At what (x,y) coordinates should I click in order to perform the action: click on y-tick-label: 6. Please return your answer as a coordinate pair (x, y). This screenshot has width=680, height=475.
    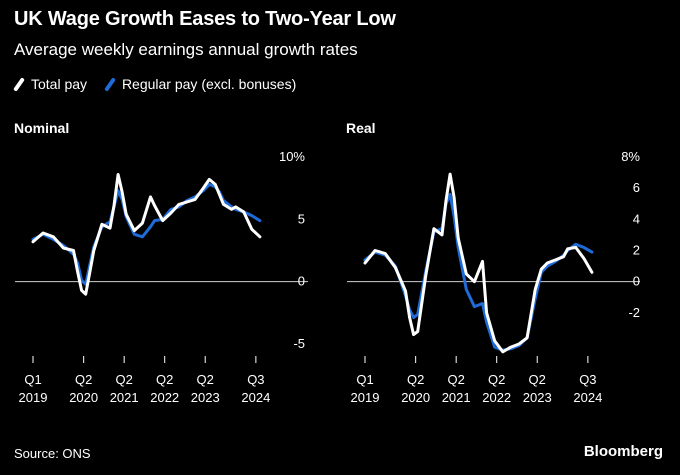
    Looking at the image, I should click on (636, 187).